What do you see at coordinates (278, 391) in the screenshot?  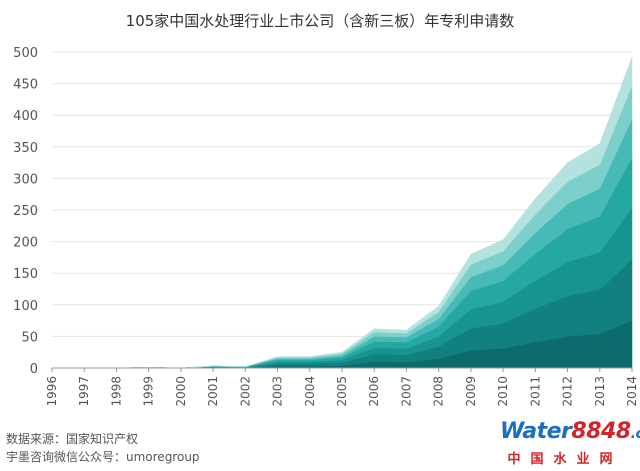 I see `x-tick-label: 2003` at bounding box center [278, 391].